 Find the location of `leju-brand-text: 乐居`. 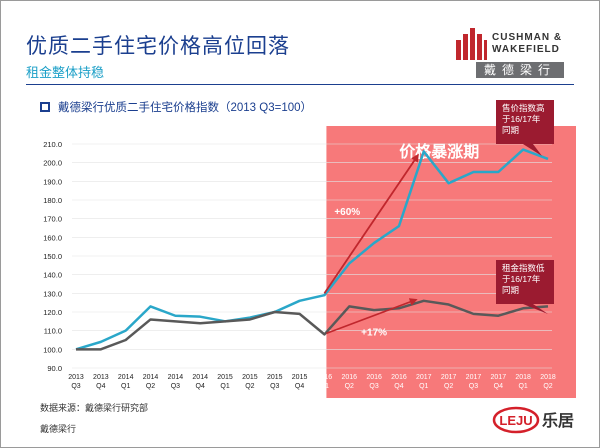

leju-brand-text: 乐居 is located at coordinates (558, 420).